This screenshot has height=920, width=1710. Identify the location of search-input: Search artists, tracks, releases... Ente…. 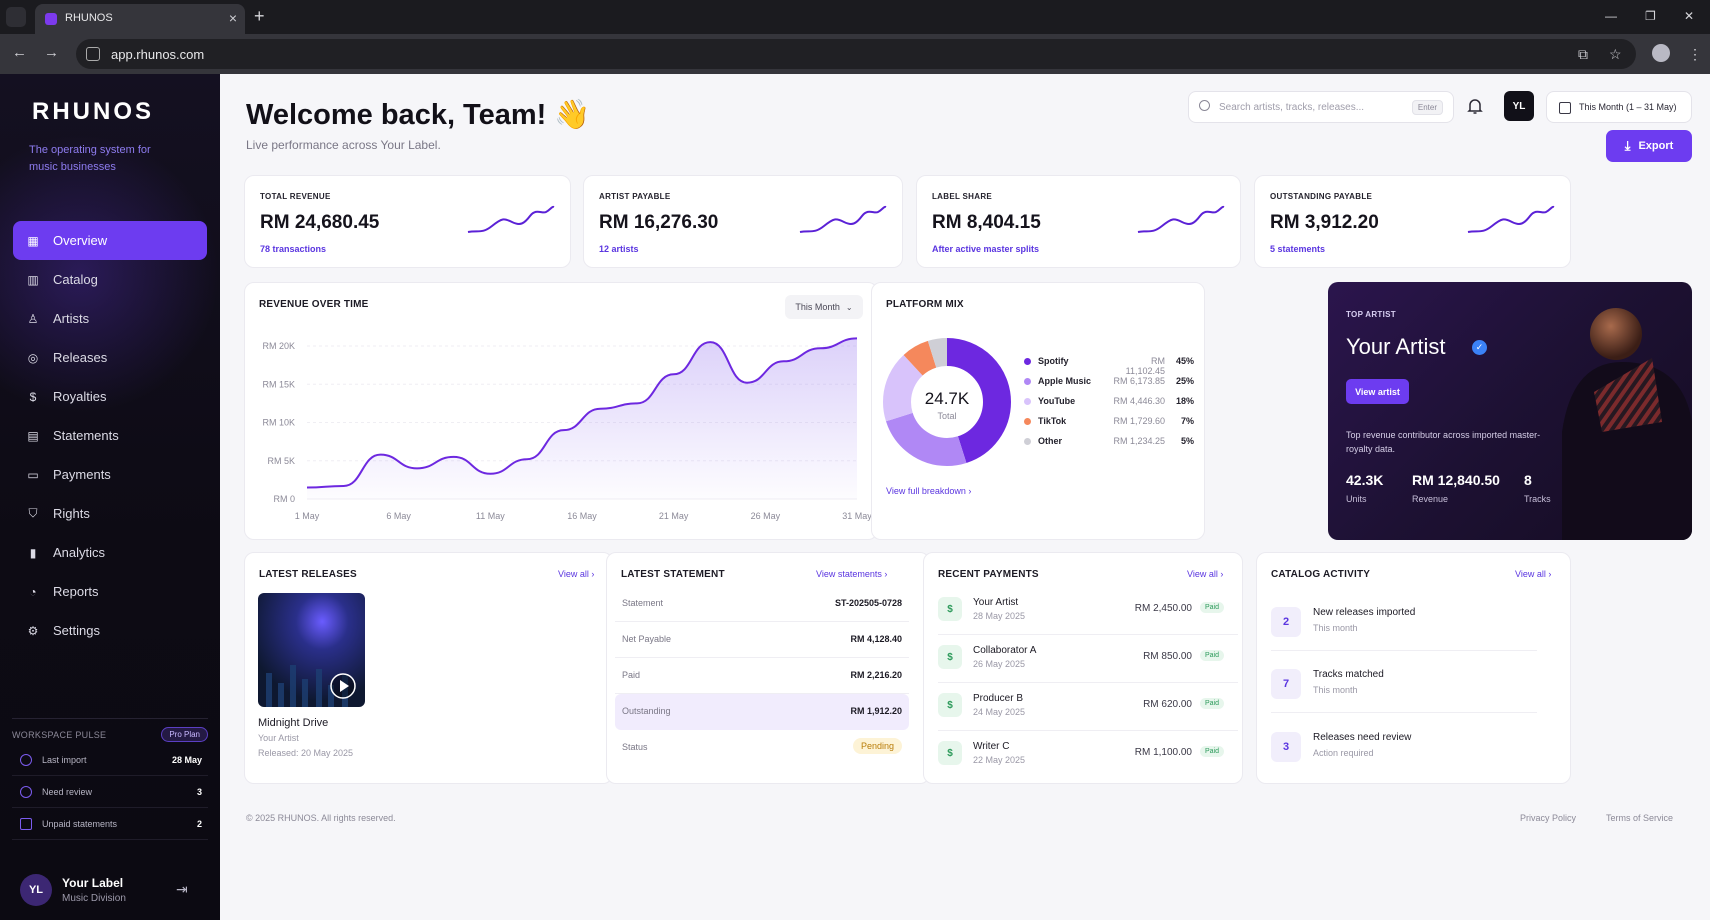
(1321, 107).